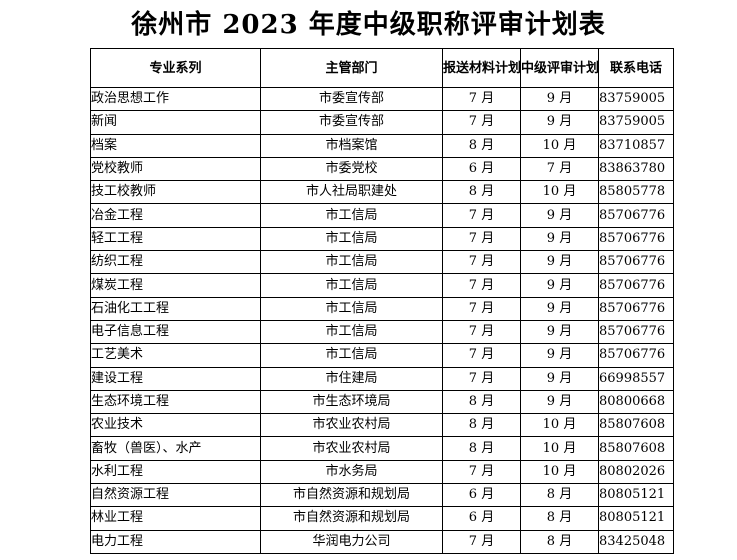 Image resolution: width=737 pixels, height=560 pixels. Describe the element at coordinates (559, 169) in the screenshot. I see `cell-review-time: 7 月` at that location.